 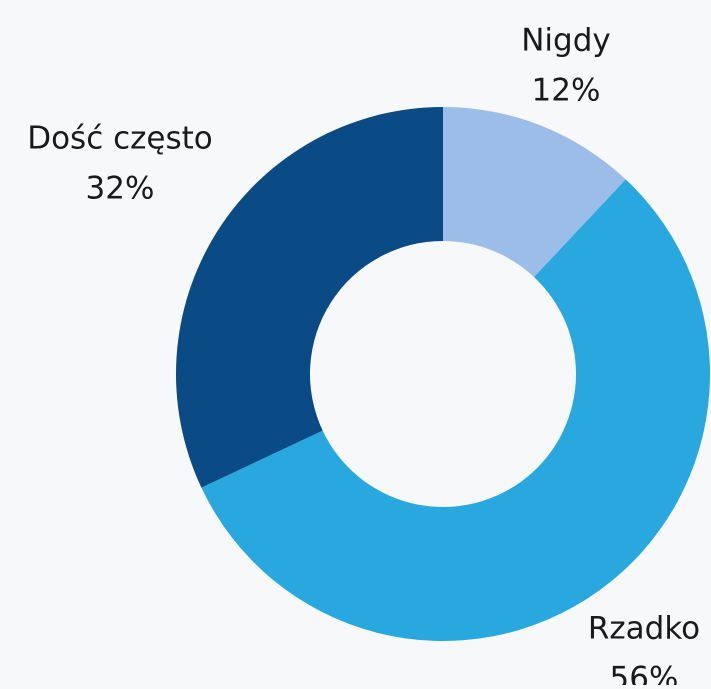 What do you see at coordinates (644, 629) in the screenshot?
I see `slice-label: Rzadko` at bounding box center [644, 629].